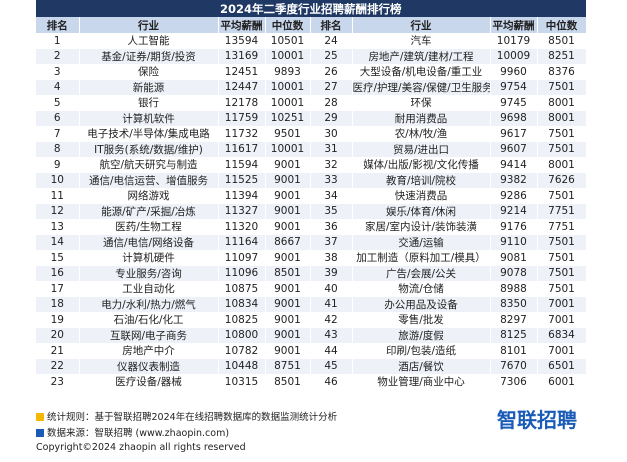 The height and width of the screenshot is (462, 627). I want to click on table-cell: 13594, so click(242, 41).